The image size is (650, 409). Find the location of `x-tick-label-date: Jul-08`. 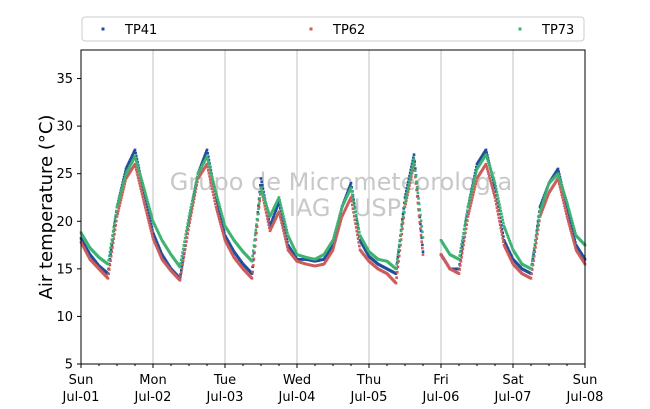

x-tick-label-date: Jul-08 is located at coordinates (585, 397).